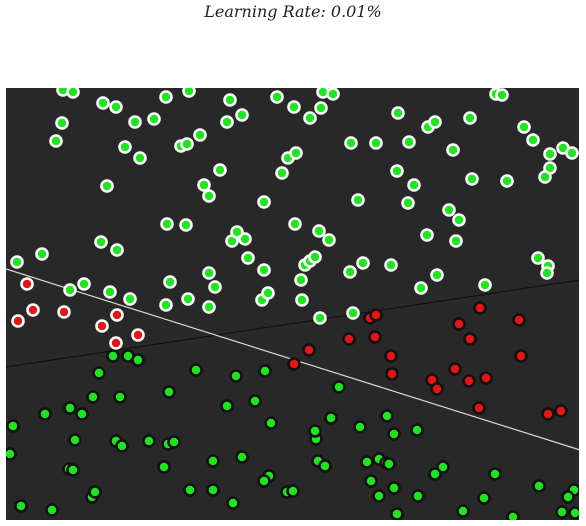  Describe the element at coordinates (293, 11) in the screenshot. I see `page-title: Learning Rate: 0.01%` at that location.